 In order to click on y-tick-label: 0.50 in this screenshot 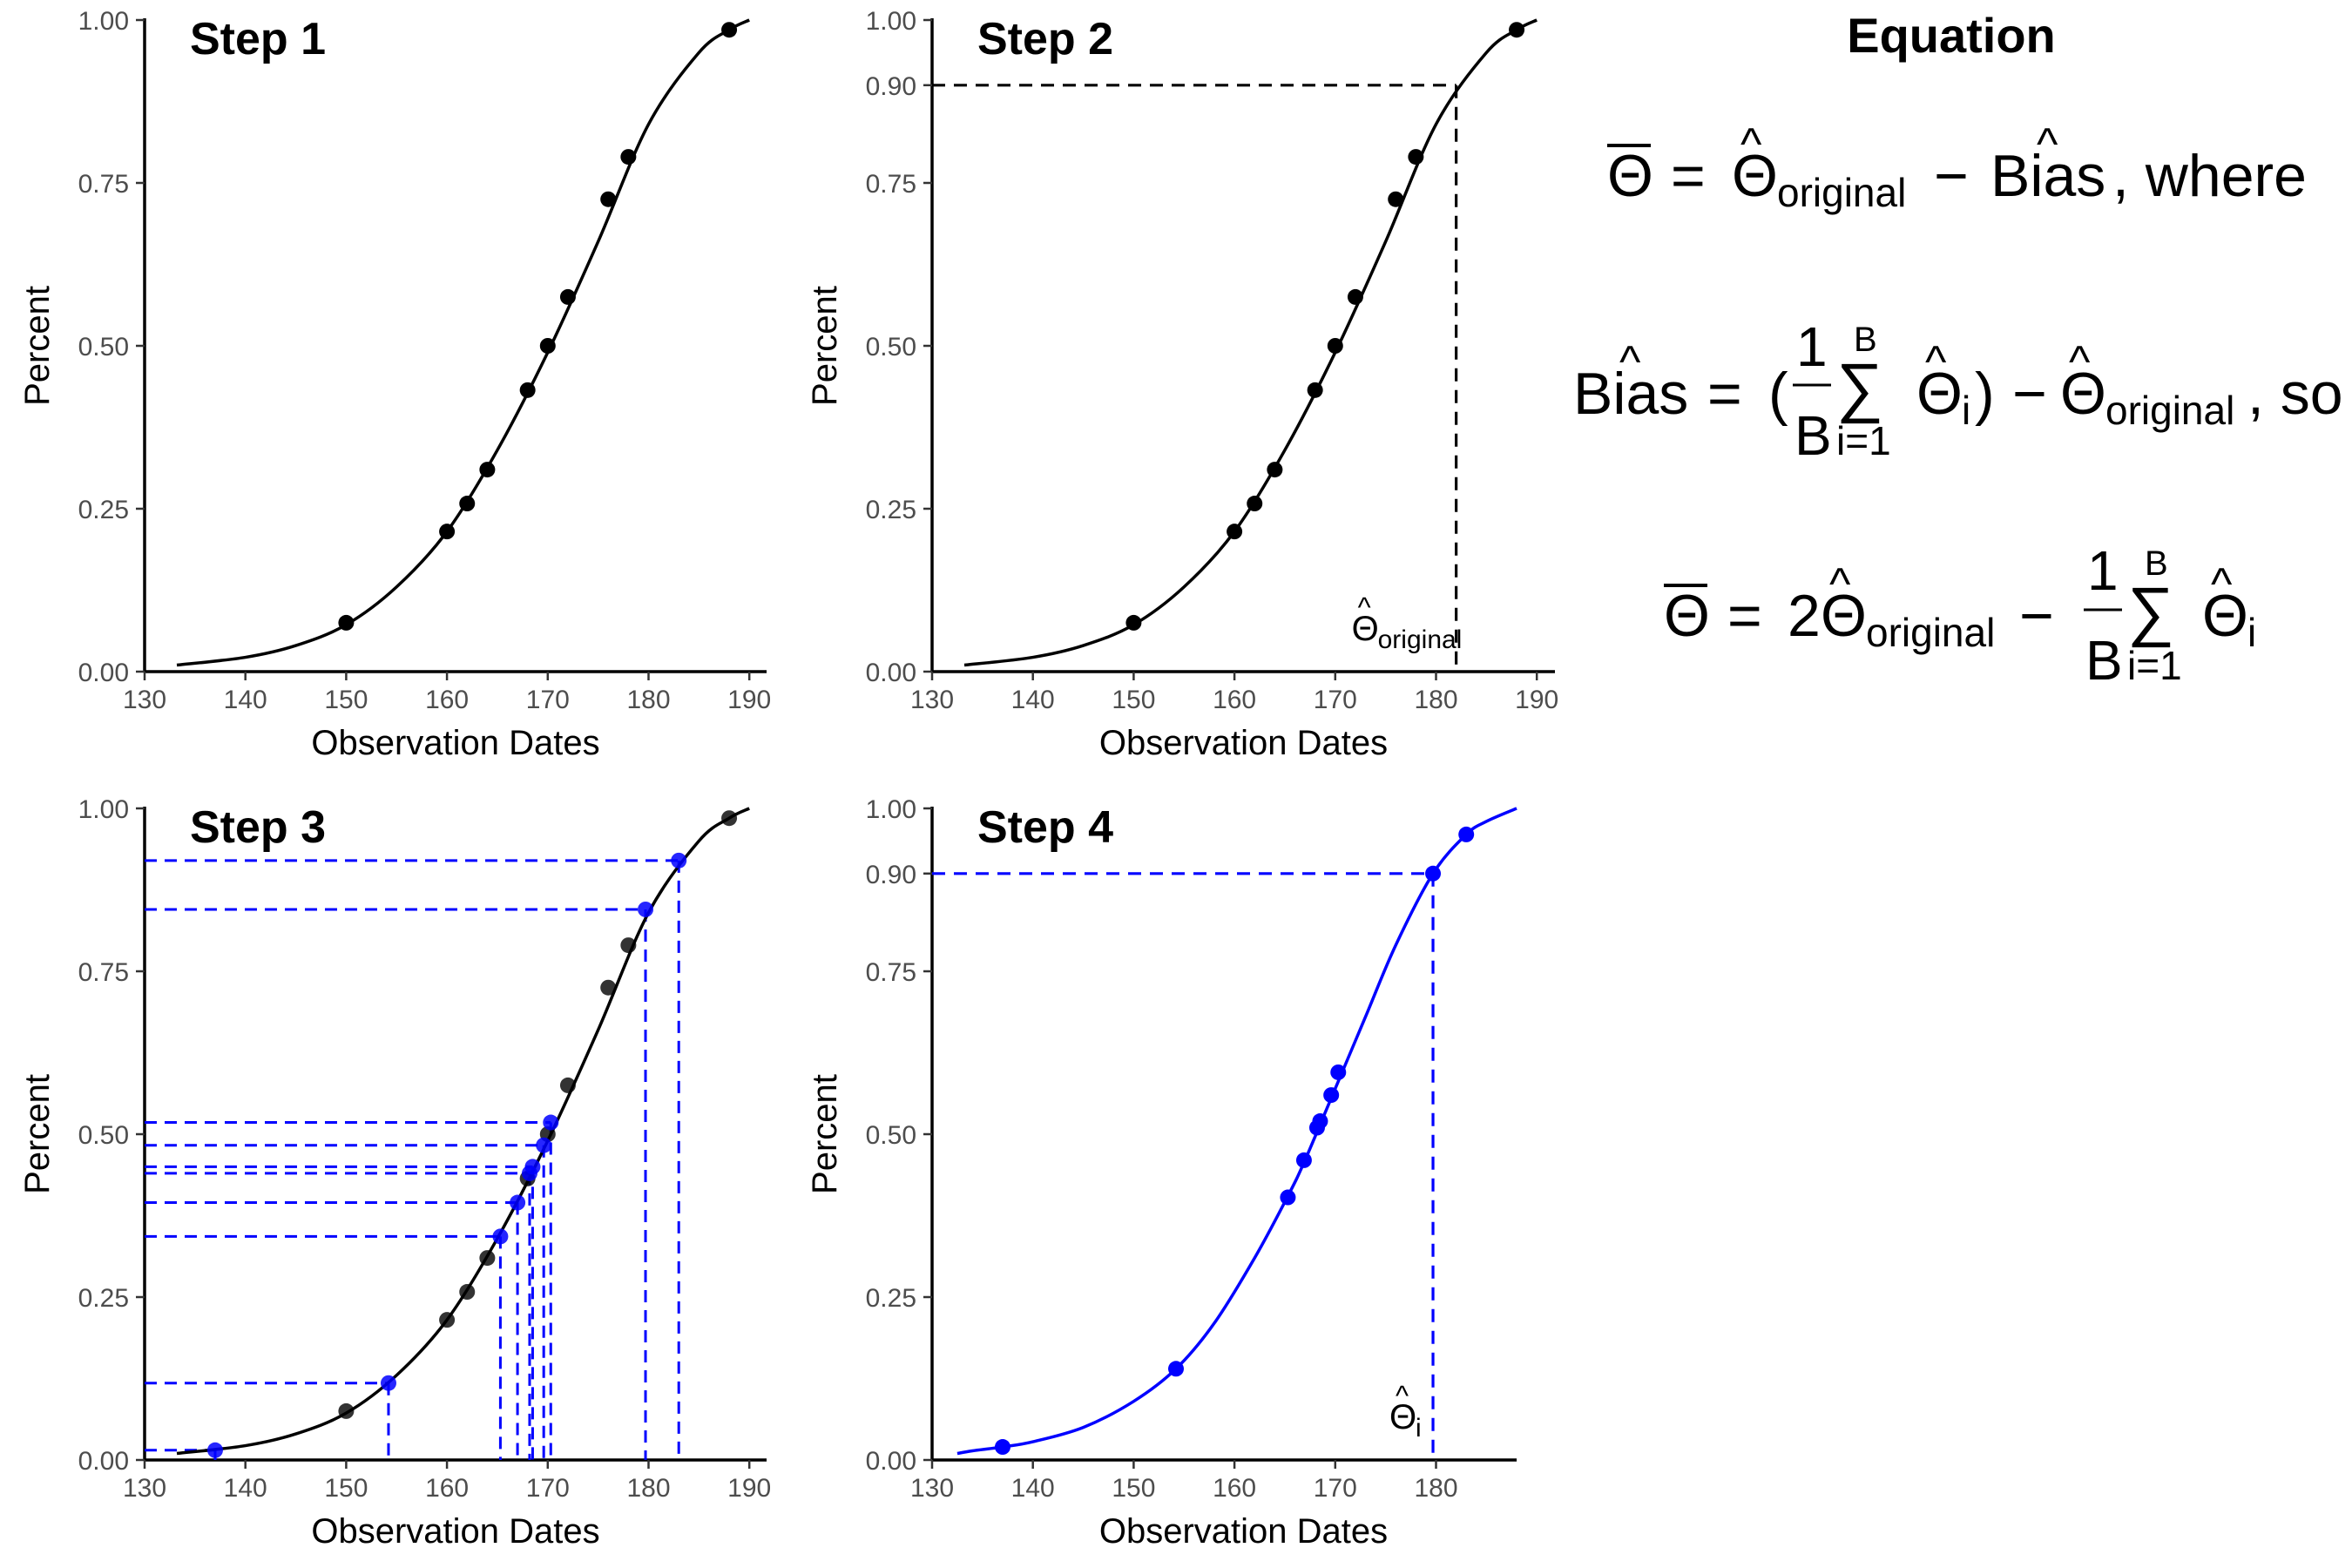, I will do `click(891, 1135)`.